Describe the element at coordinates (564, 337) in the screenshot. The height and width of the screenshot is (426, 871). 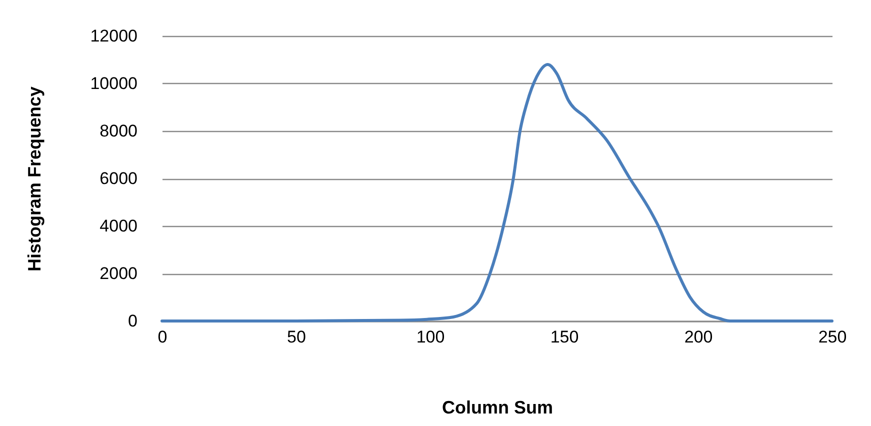
I see `x-tick-label: 150` at that location.